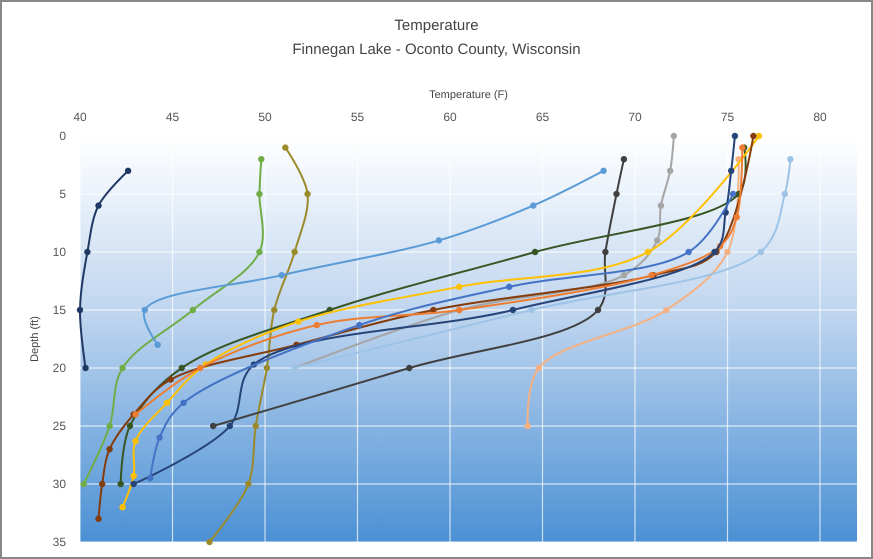  I want to click on x-tick-label: 45, so click(173, 117).